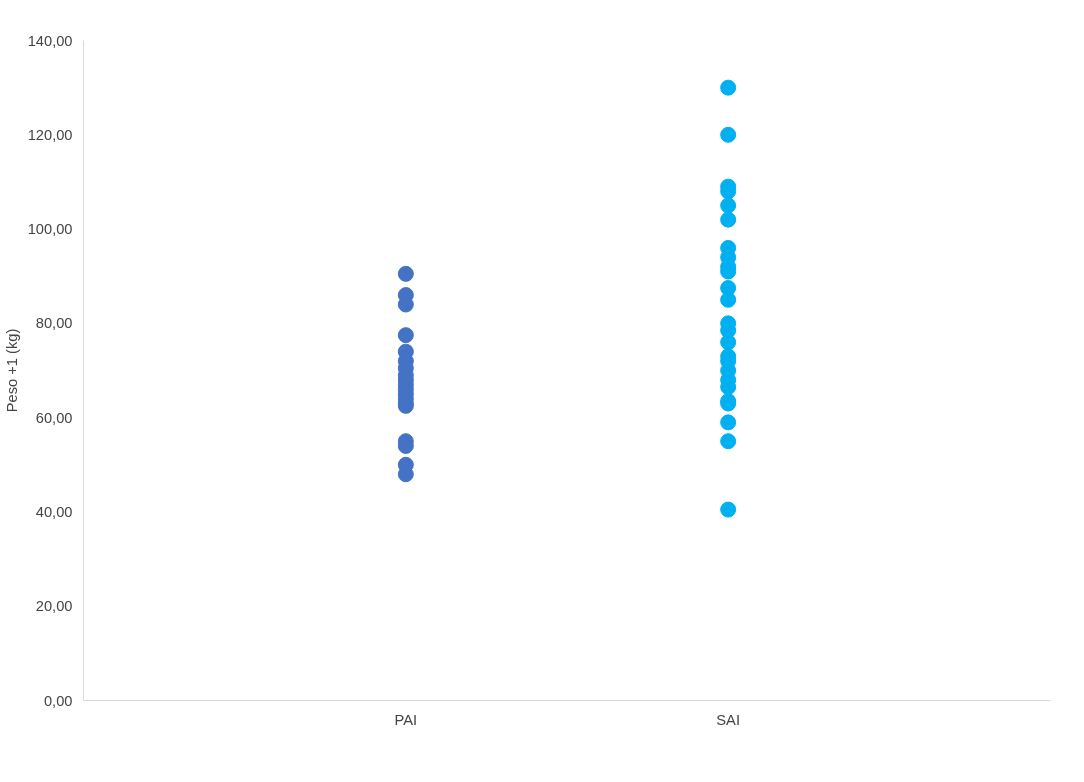 This screenshot has height=782, width=1084. What do you see at coordinates (54, 511) in the screenshot?
I see `y-tick-label: 40,00` at bounding box center [54, 511].